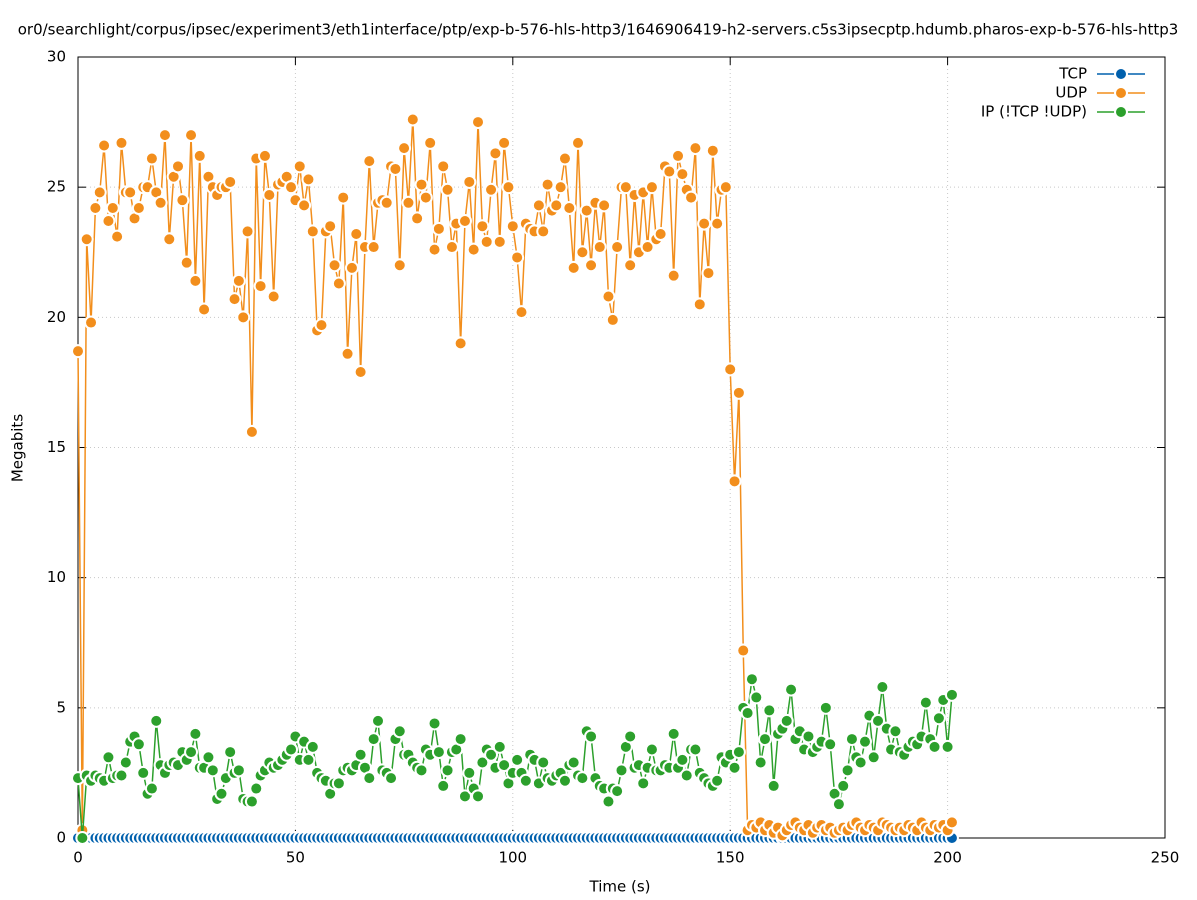 The height and width of the screenshot is (900, 1197). Describe the element at coordinates (61, 707) in the screenshot. I see `y-tick-label: 5` at that location.